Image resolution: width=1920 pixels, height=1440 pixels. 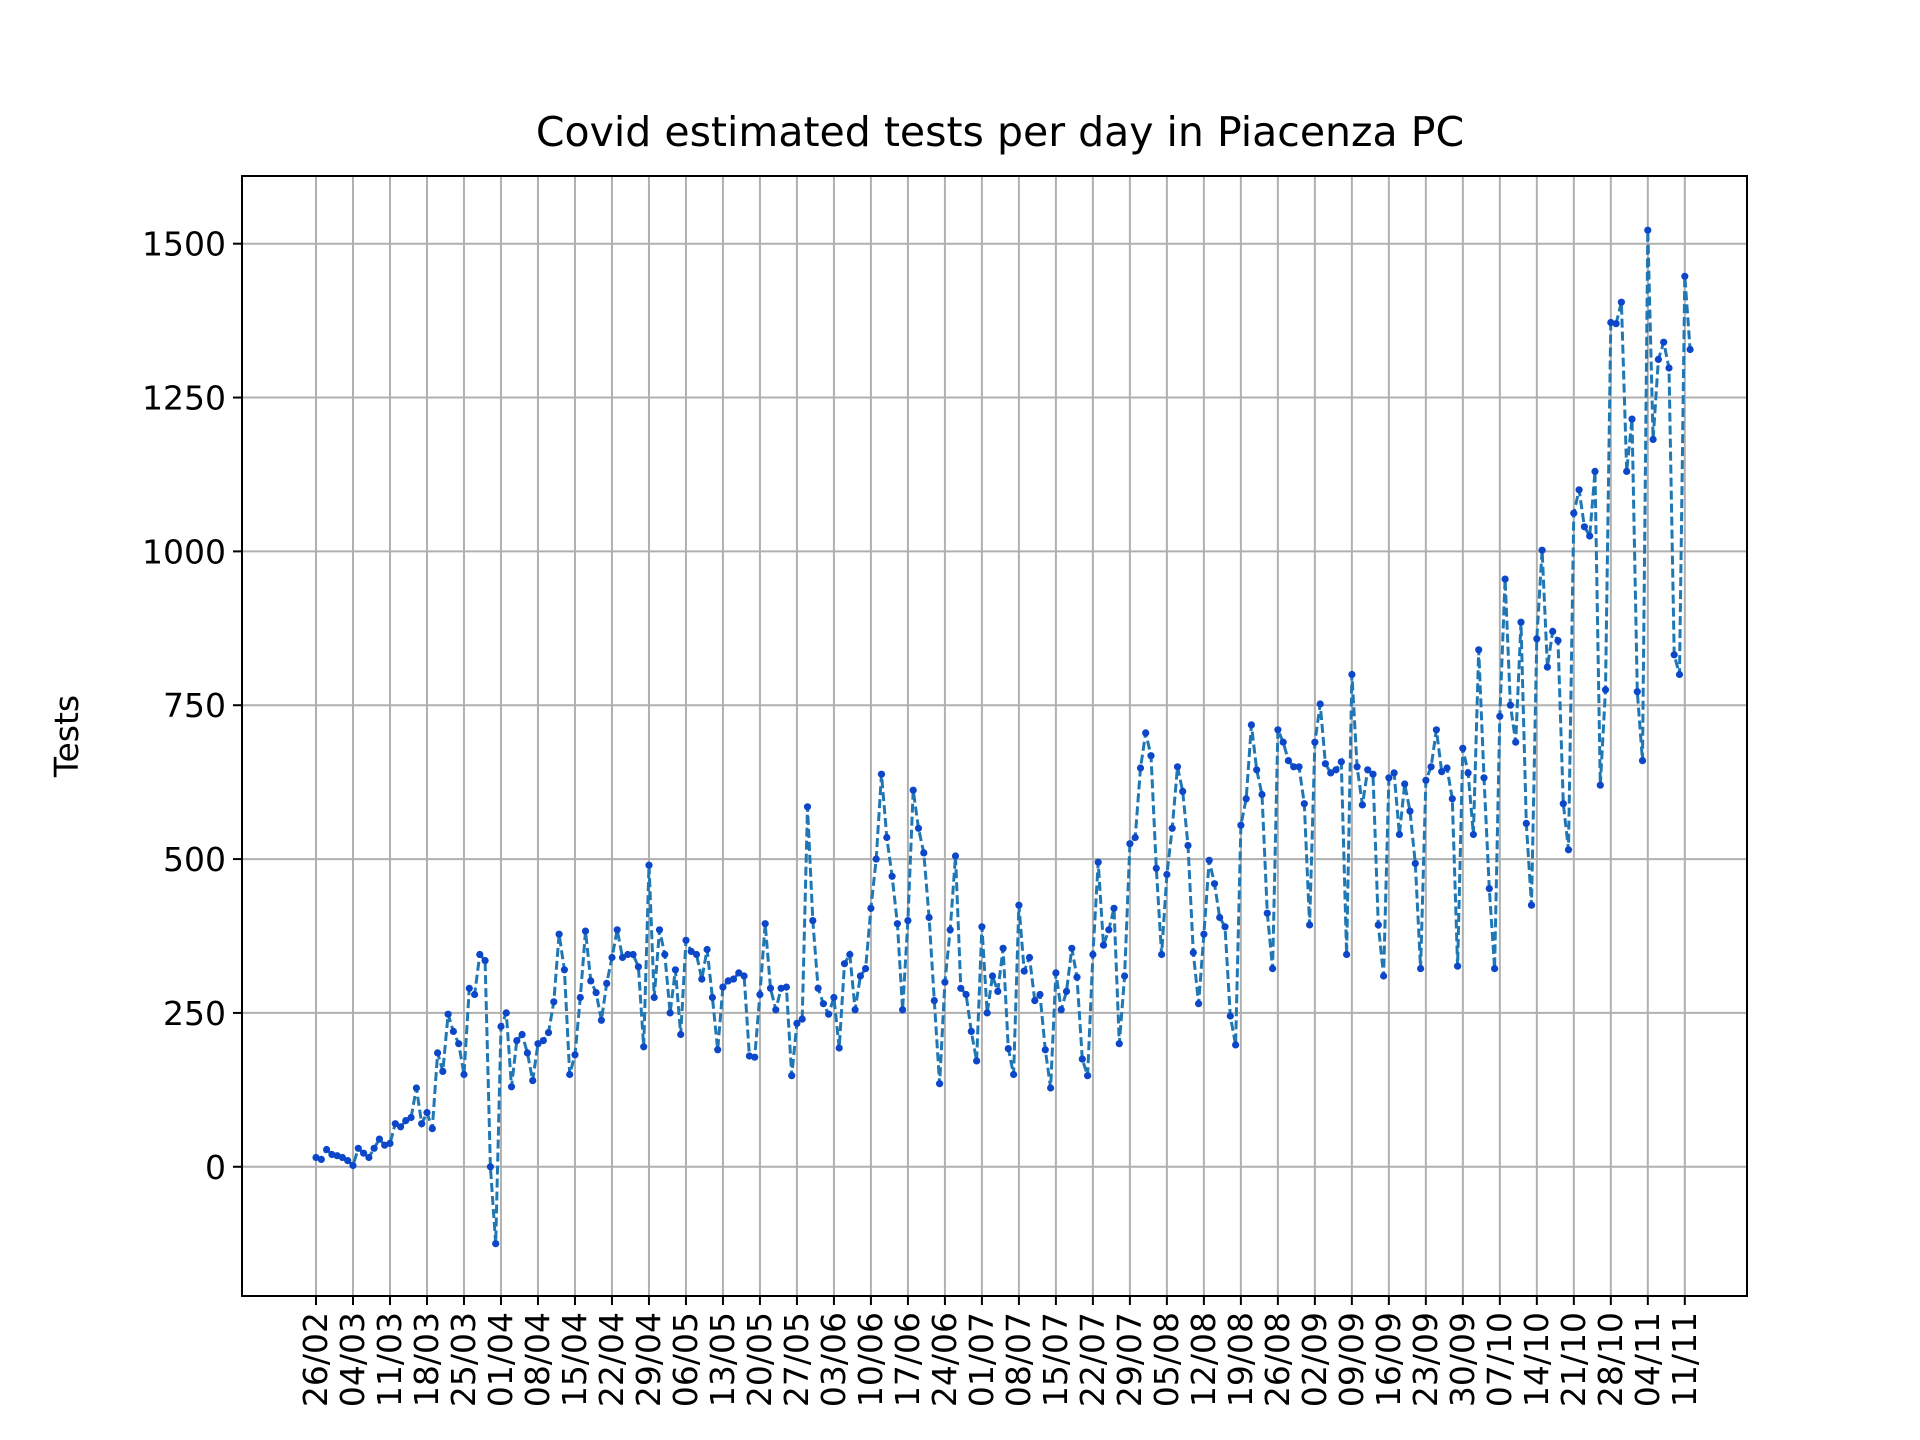 I want to click on x-tick-label: 22/07, so click(x=1092, y=1359).